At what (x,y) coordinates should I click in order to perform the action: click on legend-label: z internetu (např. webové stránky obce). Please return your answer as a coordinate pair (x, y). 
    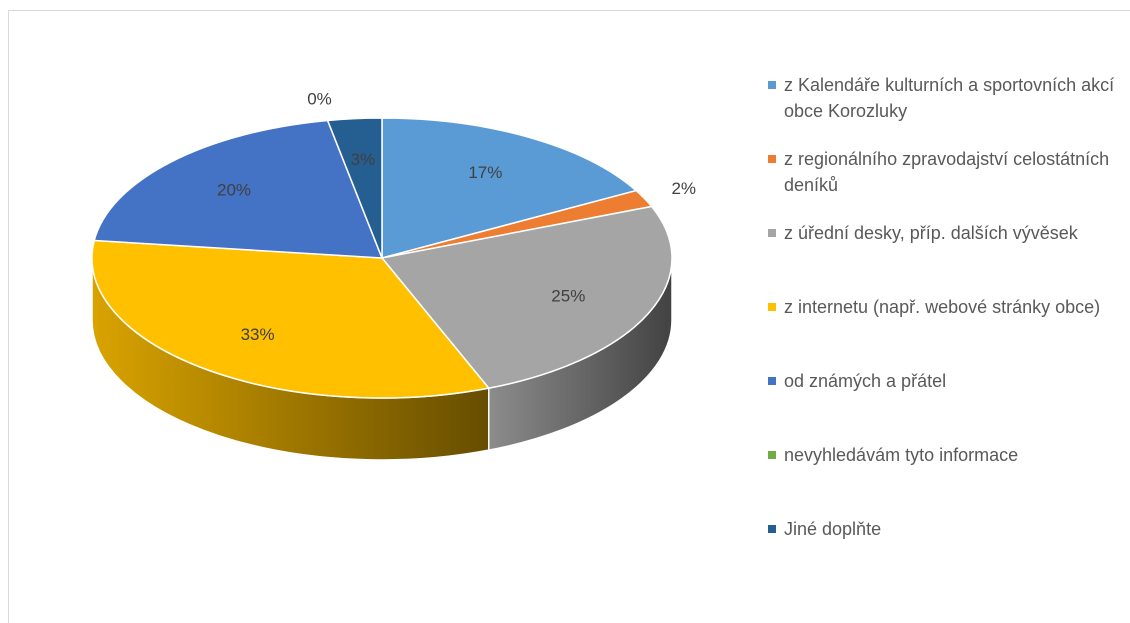
    Looking at the image, I should click on (942, 307).